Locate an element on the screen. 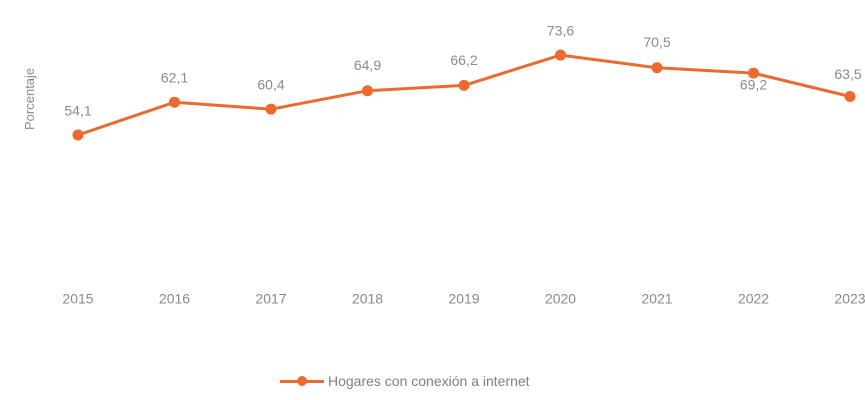 This screenshot has width=865, height=400. x-tick-label-2017: 2017 is located at coordinates (270, 299).